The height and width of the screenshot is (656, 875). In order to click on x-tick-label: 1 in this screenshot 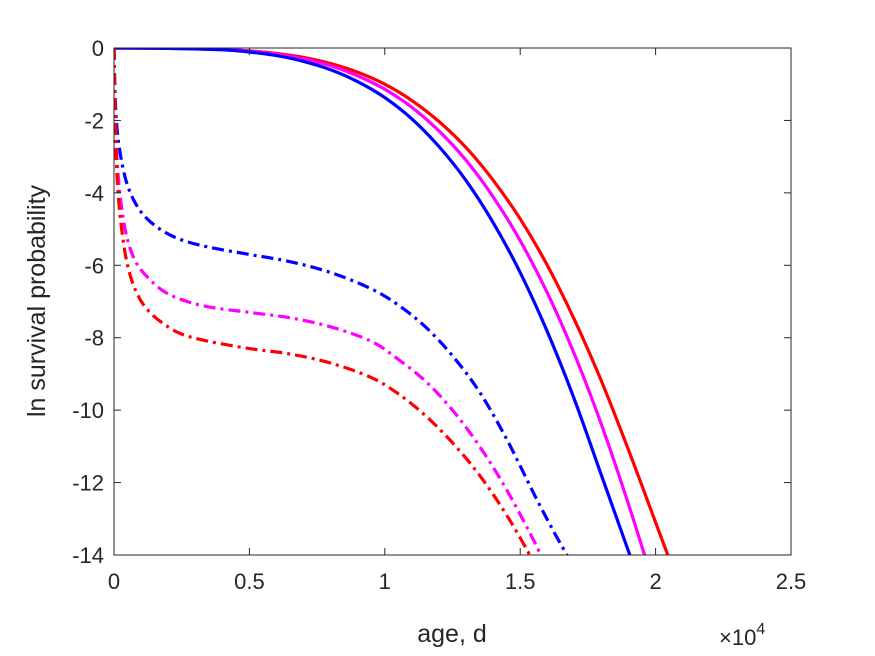, I will do `click(385, 581)`.